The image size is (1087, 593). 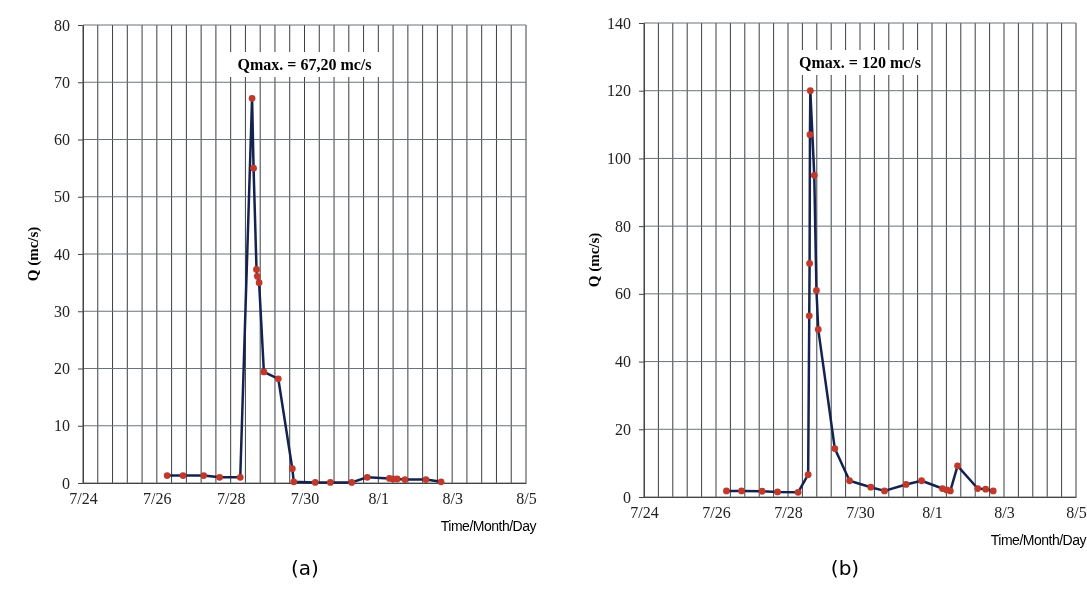 What do you see at coordinates (62, 311) in the screenshot?
I see `y-tick-label: 30` at bounding box center [62, 311].